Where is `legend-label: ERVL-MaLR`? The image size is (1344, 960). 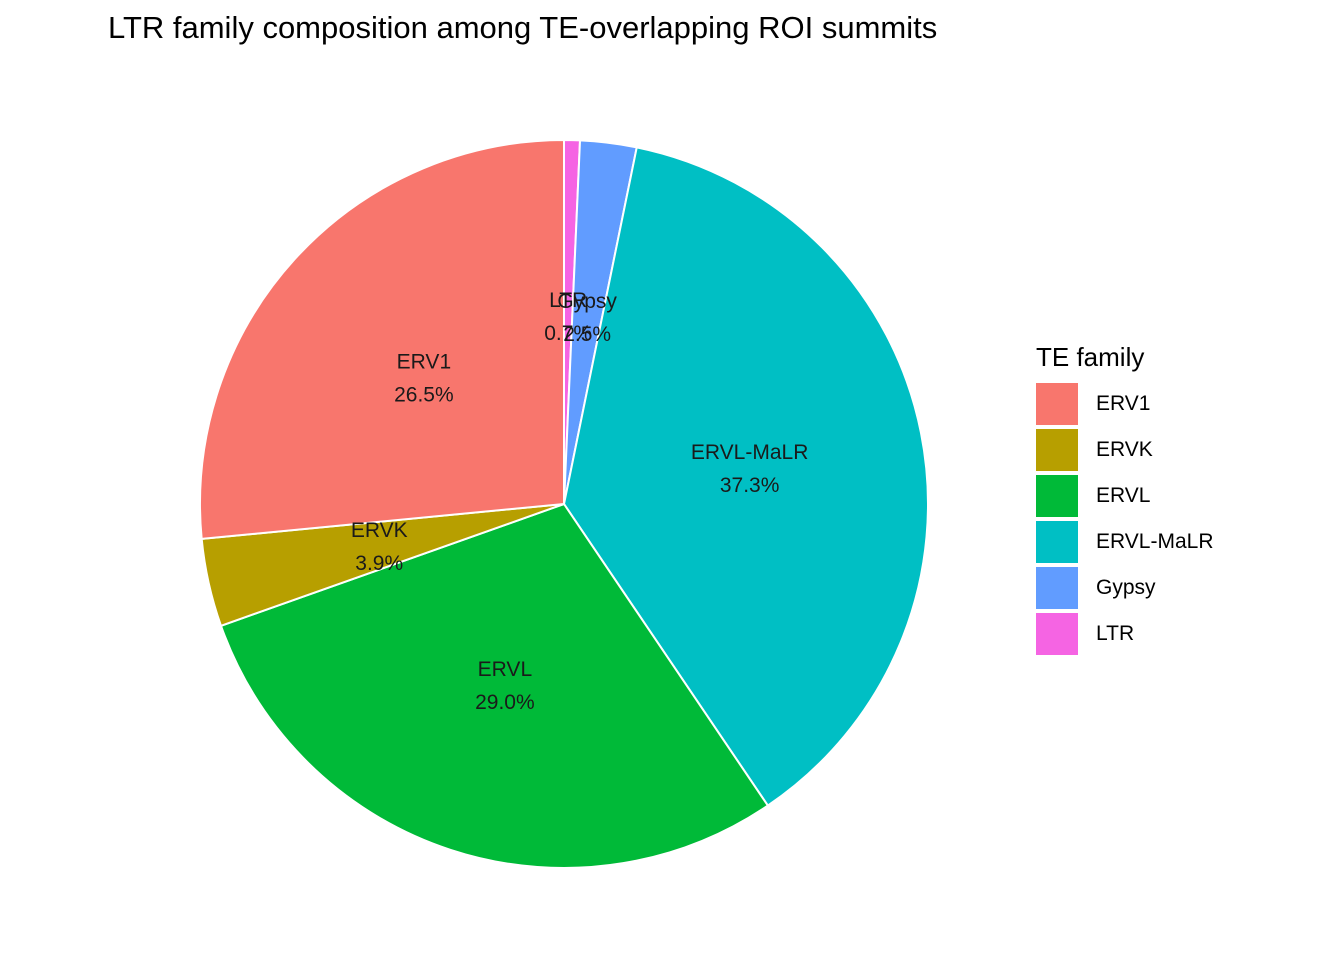
legend-label: ERVL-MaLR is located at coordinates (1155, 541).